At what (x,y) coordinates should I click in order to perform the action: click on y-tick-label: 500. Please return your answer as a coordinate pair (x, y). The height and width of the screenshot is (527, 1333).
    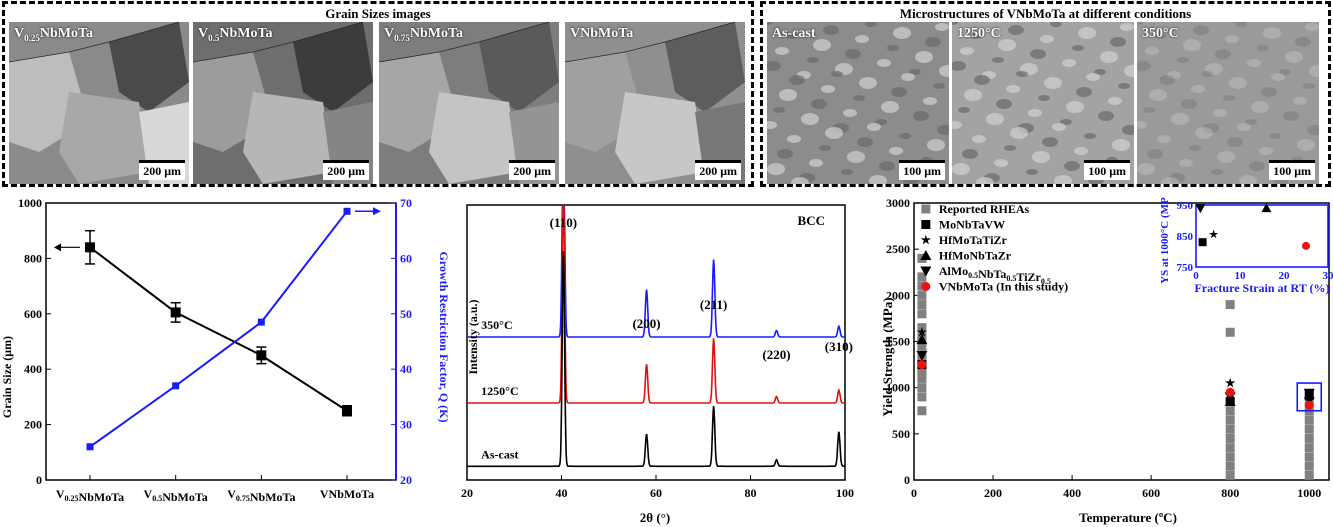
    Looking at the image, I should click on (901, 434).